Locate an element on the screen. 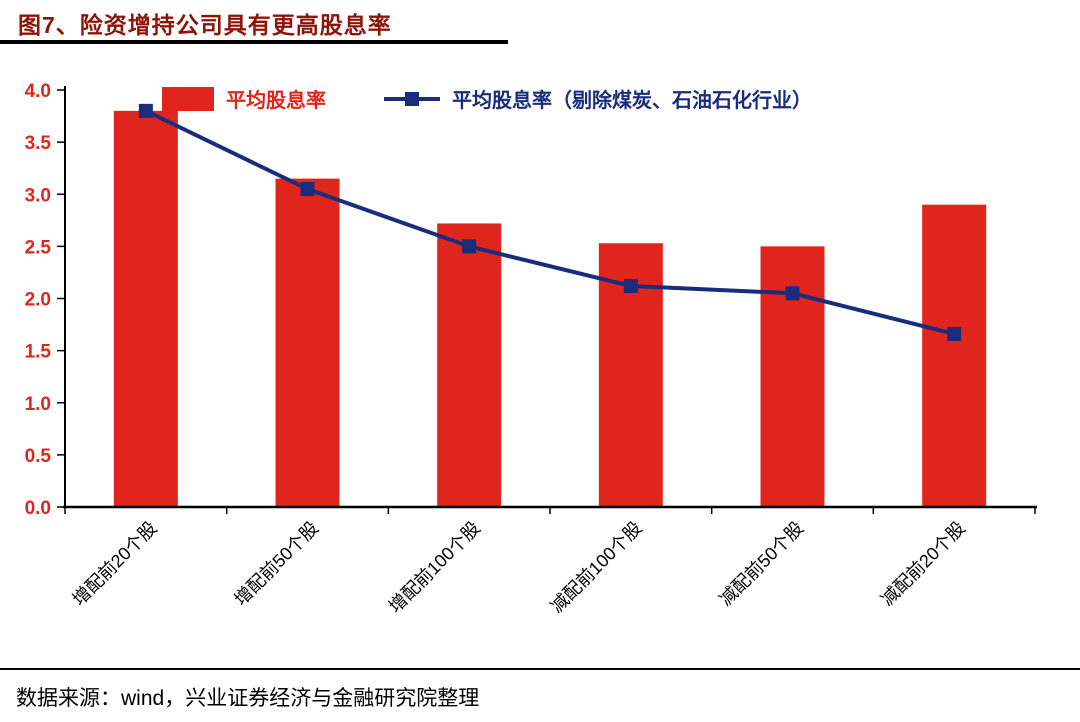  legend-item-bar: 平均股息率 is located at coordinates (244, 98).